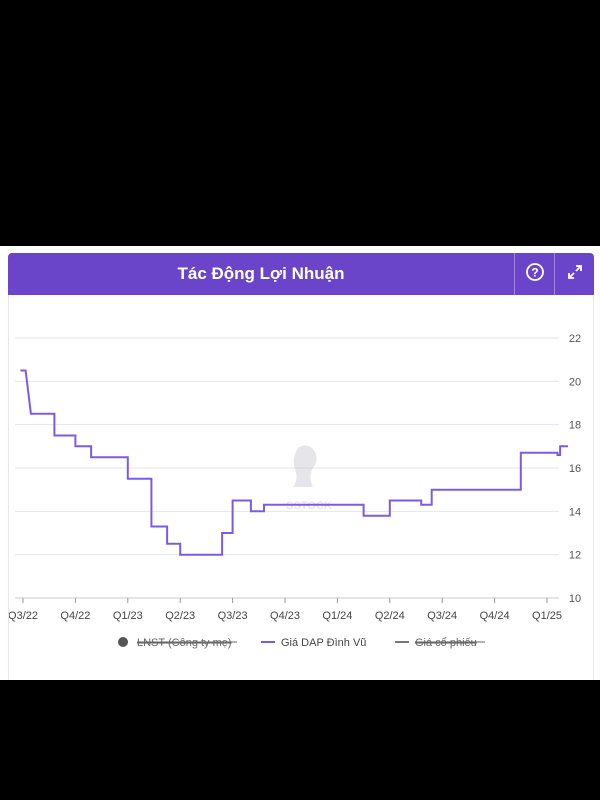 The image size is (600, 800). What do you see at coordinates (575, 556) in the screenshot?
I see `y-tick-label: 12` at bounding box center [575, 556].